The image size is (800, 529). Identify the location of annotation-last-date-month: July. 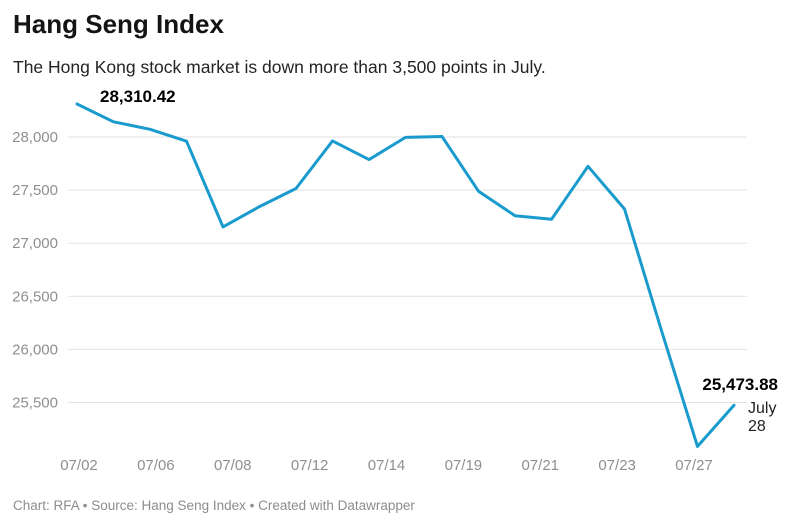
(762, 408).